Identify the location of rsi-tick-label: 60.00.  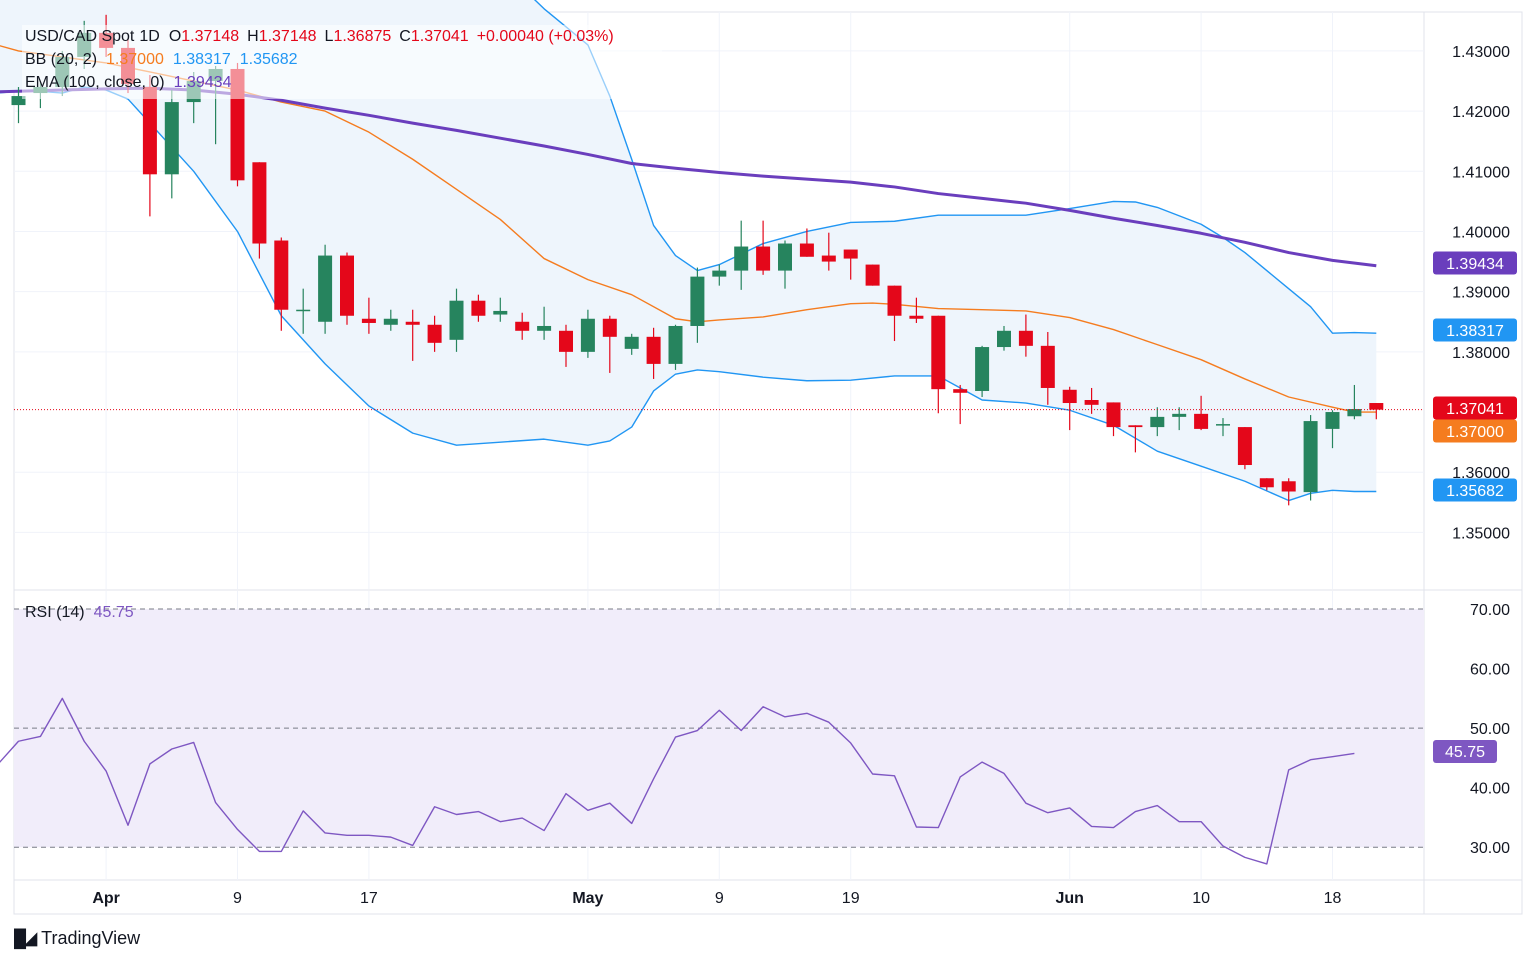
(1490, 670).